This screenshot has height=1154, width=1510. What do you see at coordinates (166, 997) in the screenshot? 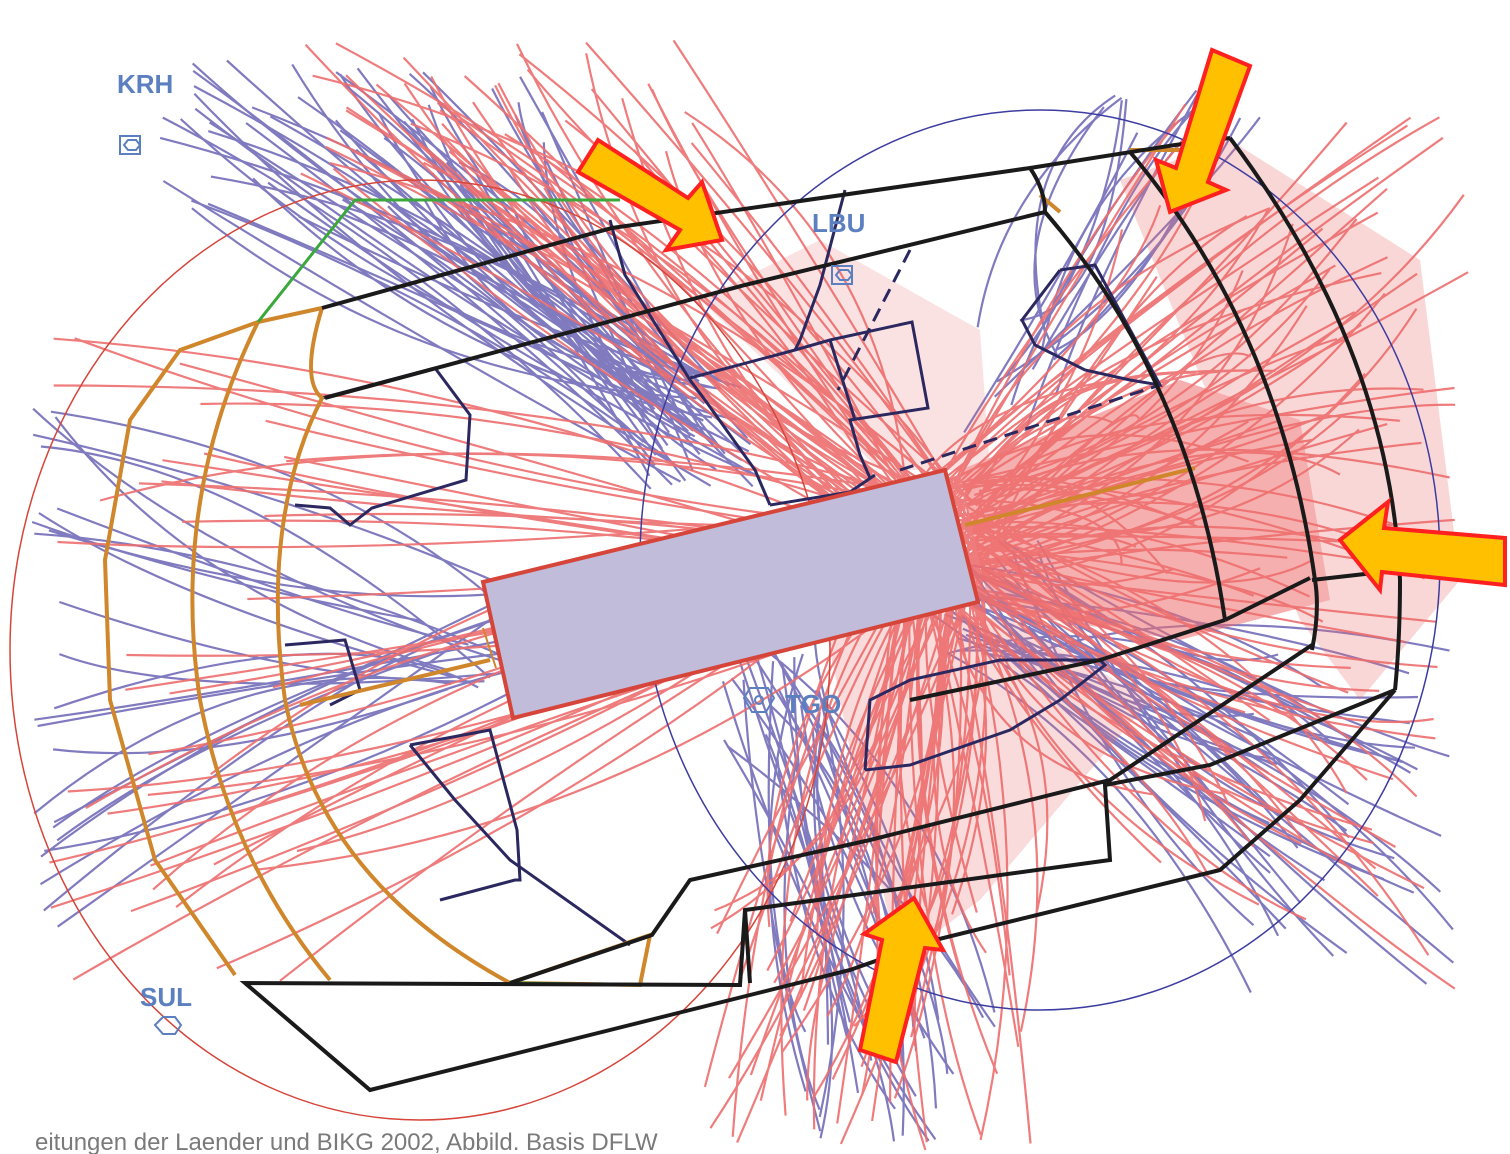
I see `navaid-label-sul: SUL` at bounding box center [166, 997].